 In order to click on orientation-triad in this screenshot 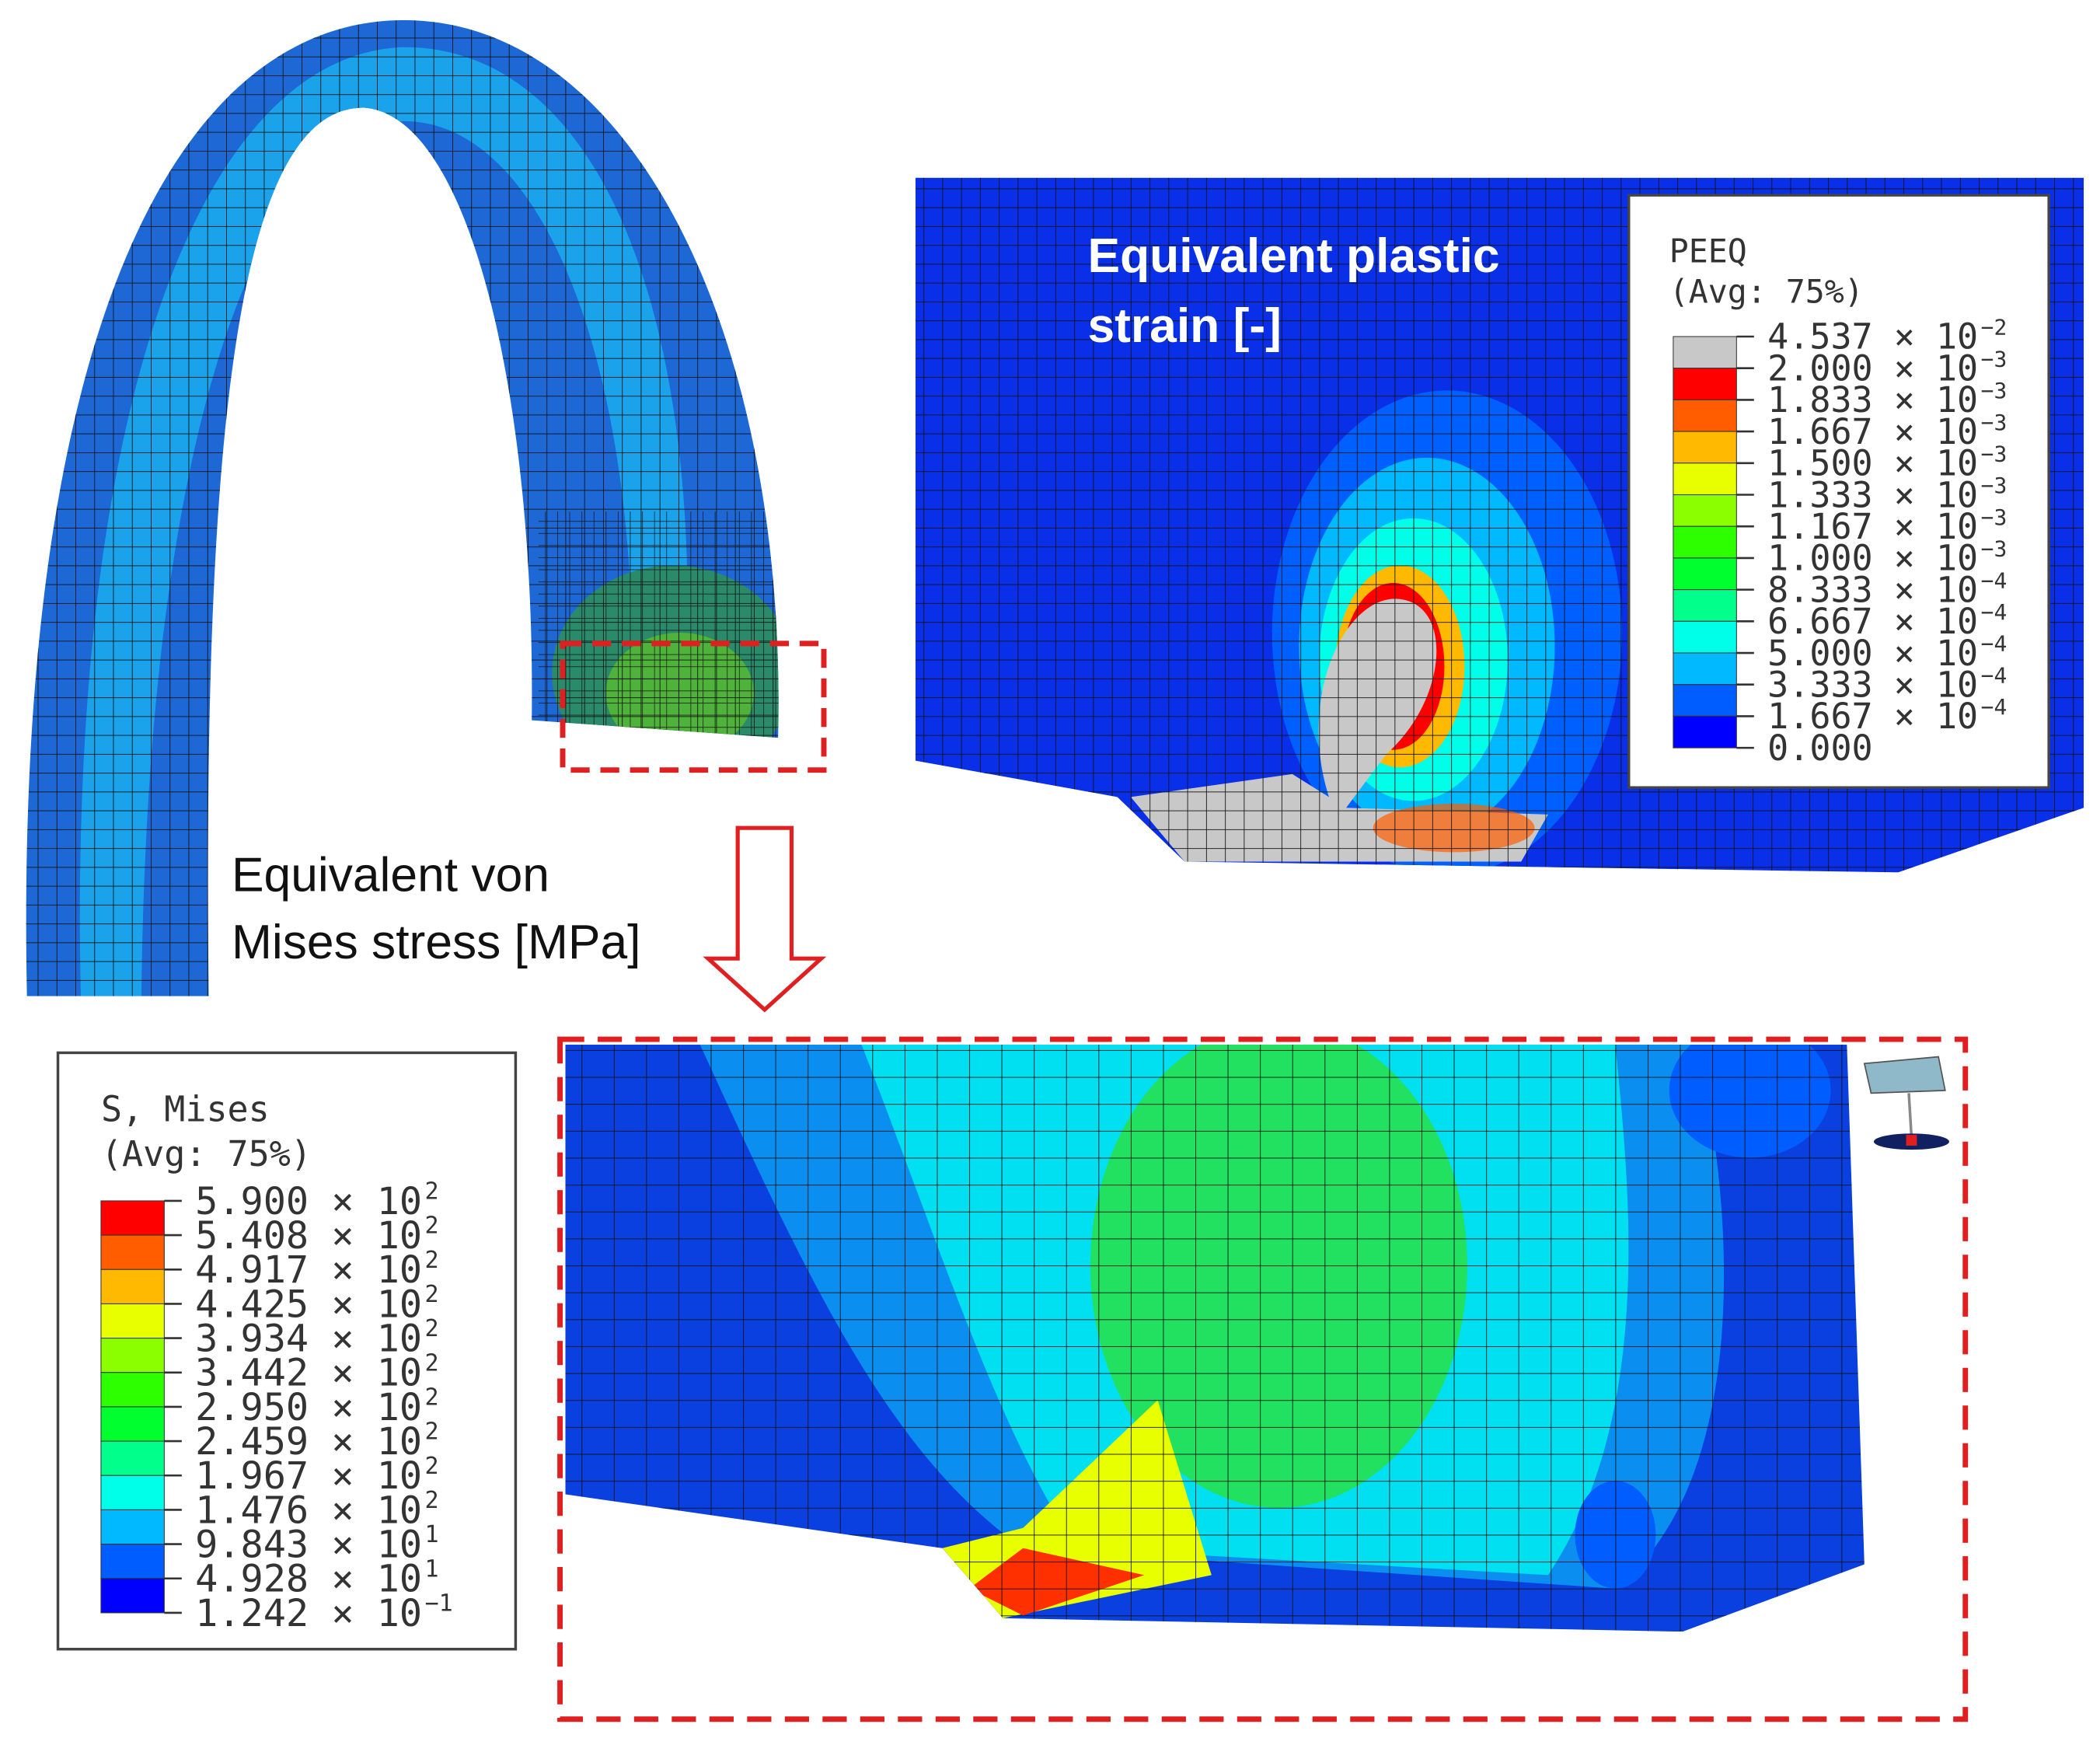, I will do `click(1906, 1103)`.